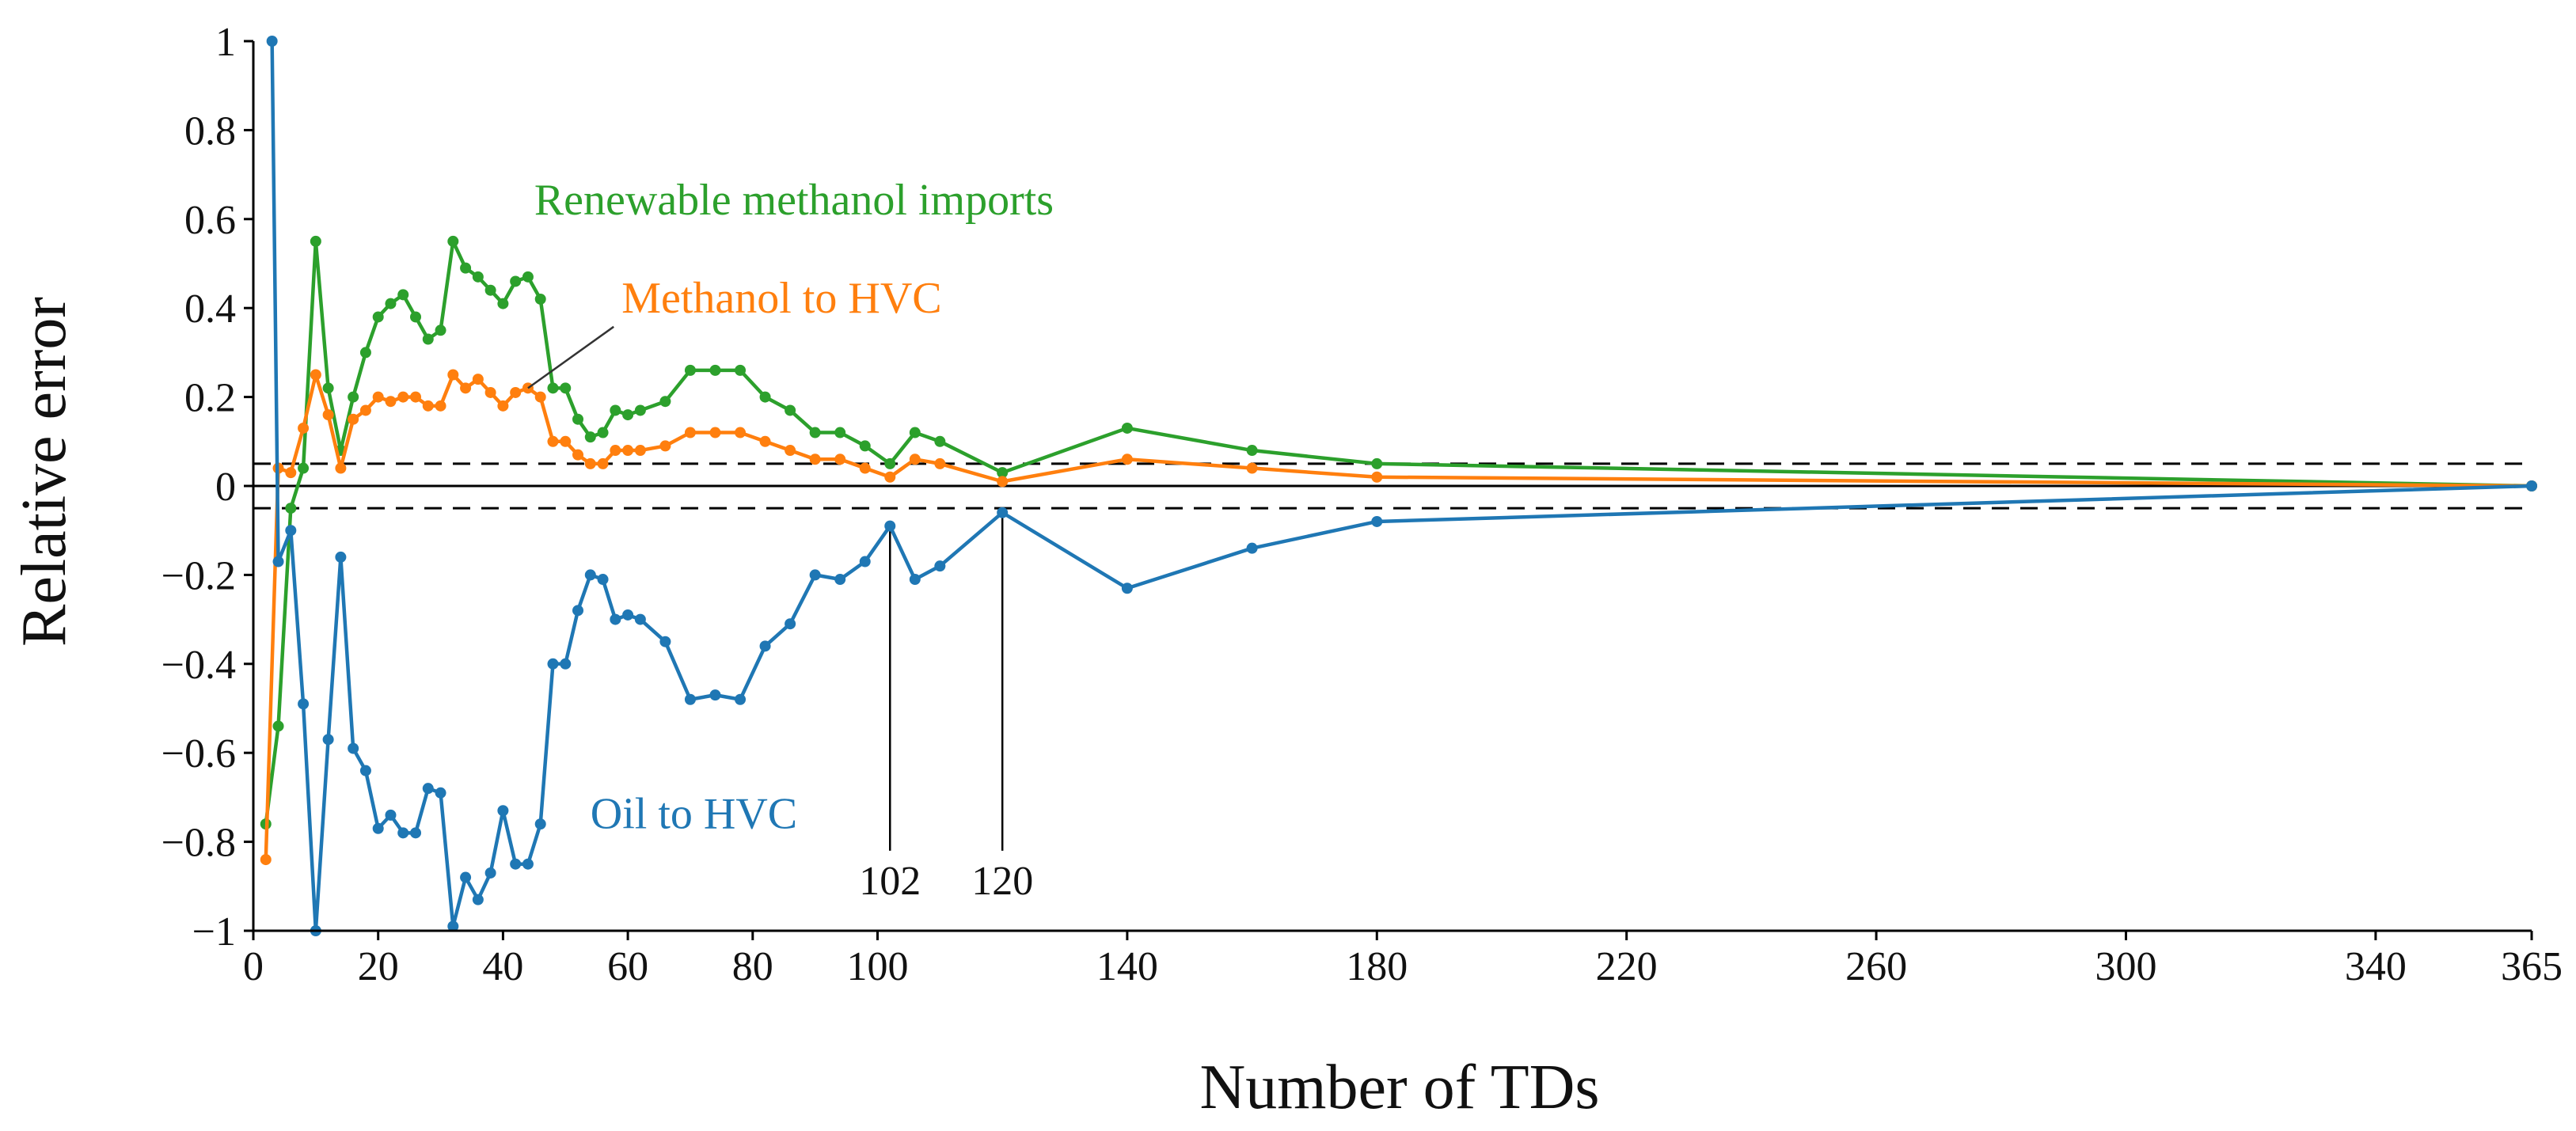 The width and height of the screenshot is (2576, 1131). I want to click on x-tick-label: 100, so click(877, 966).